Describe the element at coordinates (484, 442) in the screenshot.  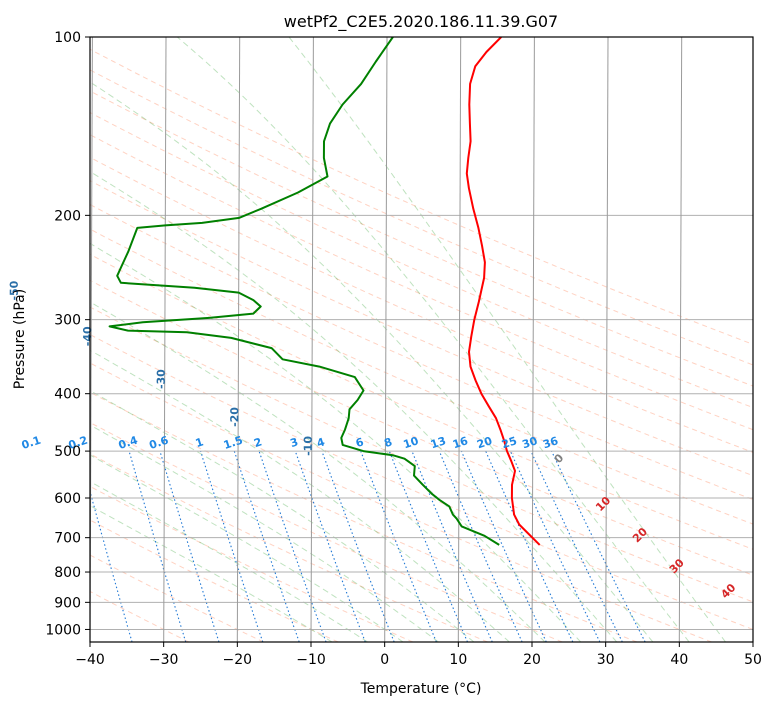
I see `mixing-ratio-label: 20` at that location.